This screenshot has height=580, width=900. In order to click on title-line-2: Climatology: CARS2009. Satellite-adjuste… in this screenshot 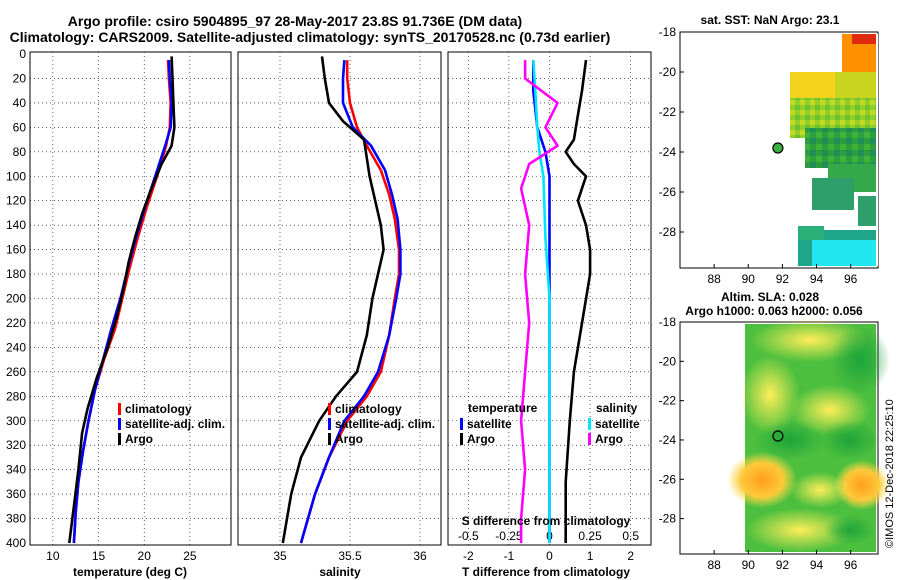, I will do `click(310, 37)`.